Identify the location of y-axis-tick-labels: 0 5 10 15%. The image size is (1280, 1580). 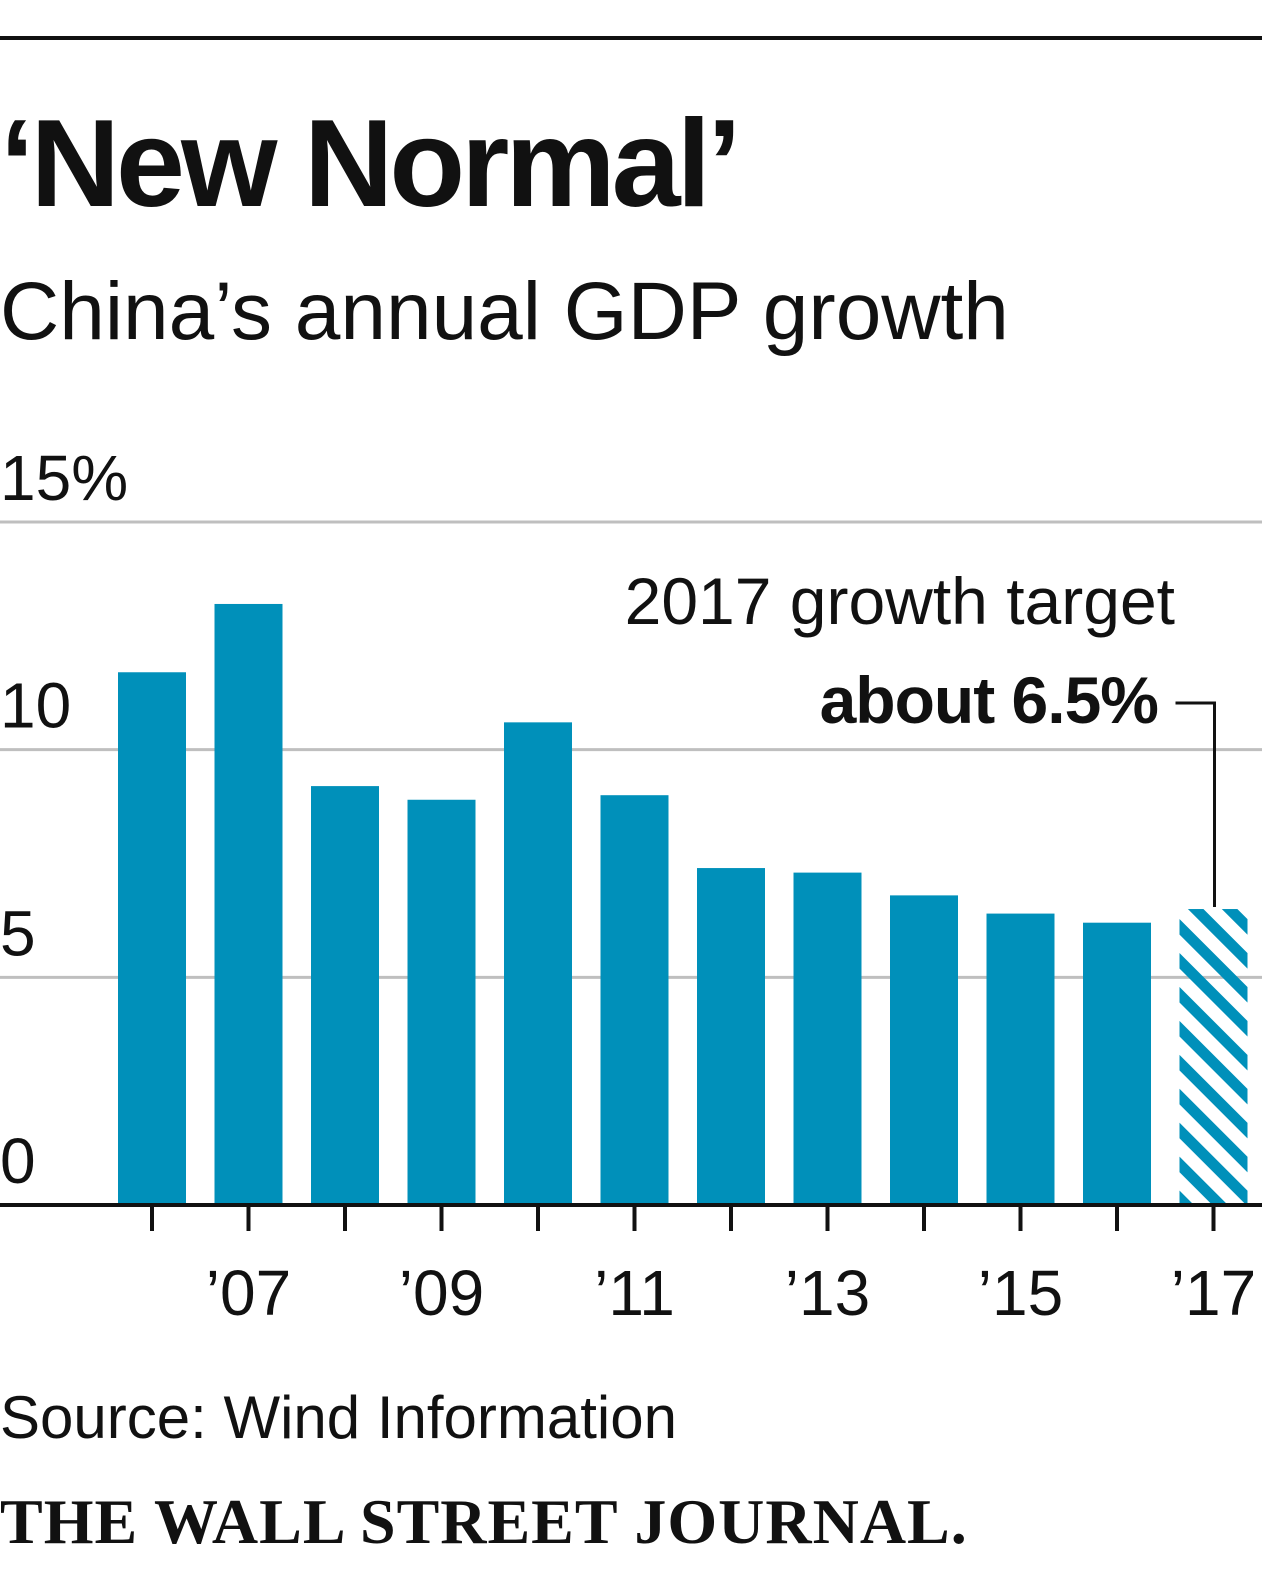
(64, 819).